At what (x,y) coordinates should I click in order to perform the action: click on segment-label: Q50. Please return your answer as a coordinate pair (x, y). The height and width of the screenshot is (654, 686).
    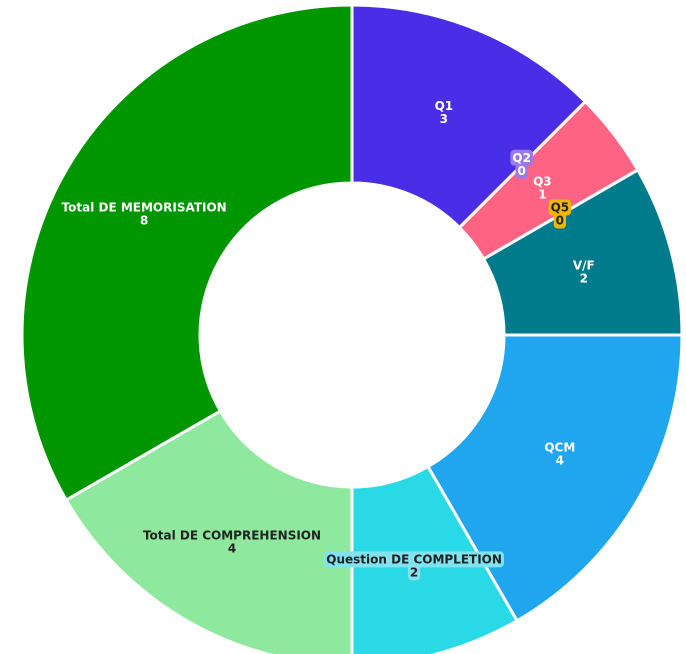
    Looking at the image, I should click on (560, 214).